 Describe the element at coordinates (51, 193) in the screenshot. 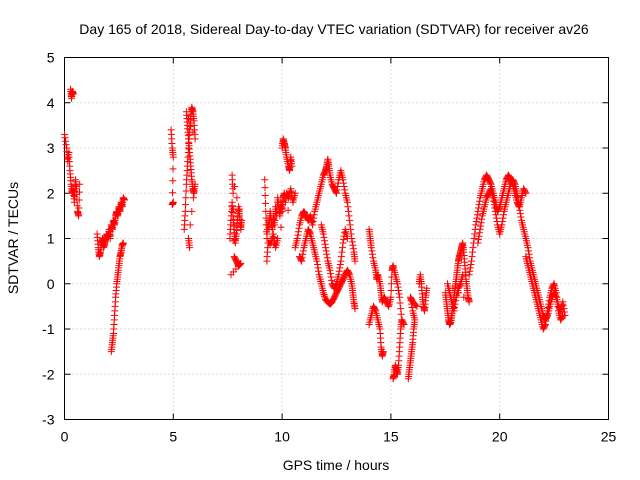

I see `y-tick-label: 2` at that location.